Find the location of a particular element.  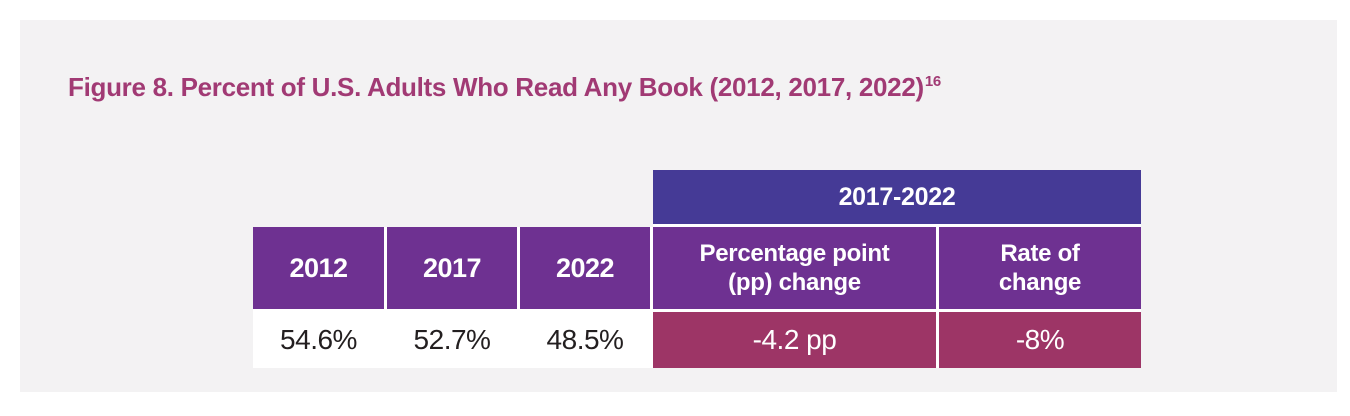

value-pp-change: -4.2 pp is located at coordinates (796, 340).